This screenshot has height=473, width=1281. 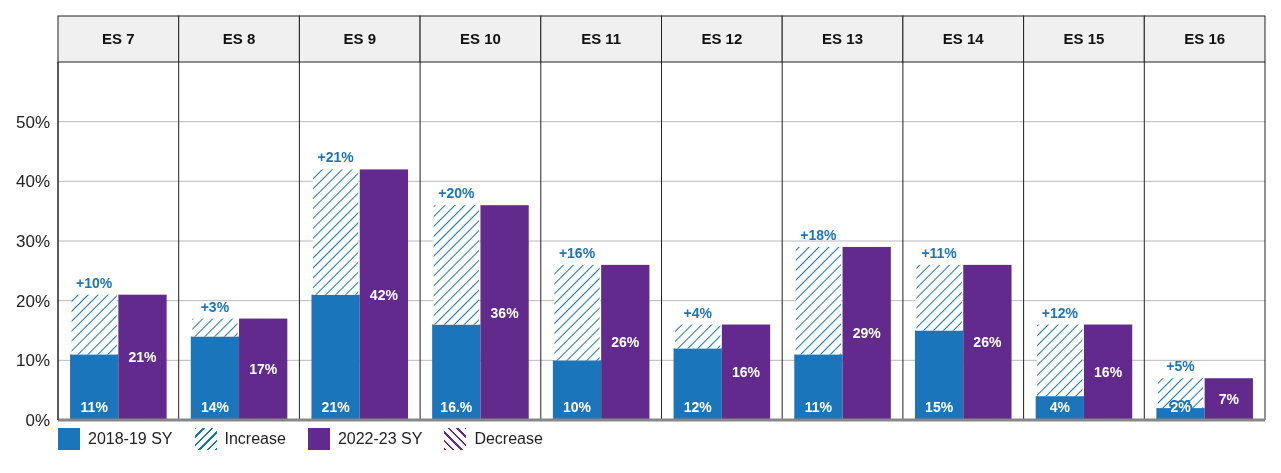 What do you see at coordinates (118, 38) in the screenshot?
I see `x-tick-label: ES 7` at bounding box center [118, 38].